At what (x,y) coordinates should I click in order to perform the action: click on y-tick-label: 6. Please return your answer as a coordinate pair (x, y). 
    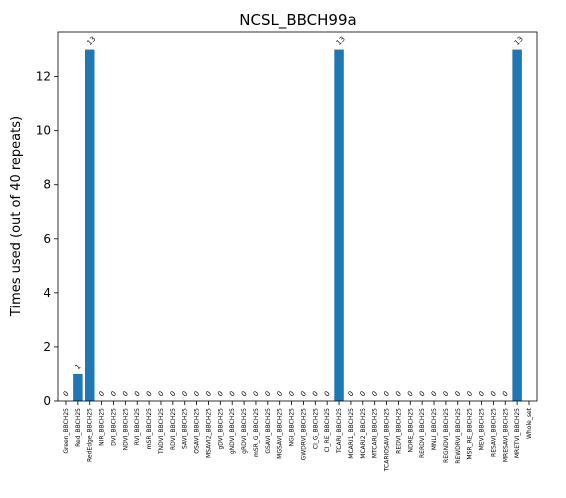
    Looking at the image, I should click on (47, 239).